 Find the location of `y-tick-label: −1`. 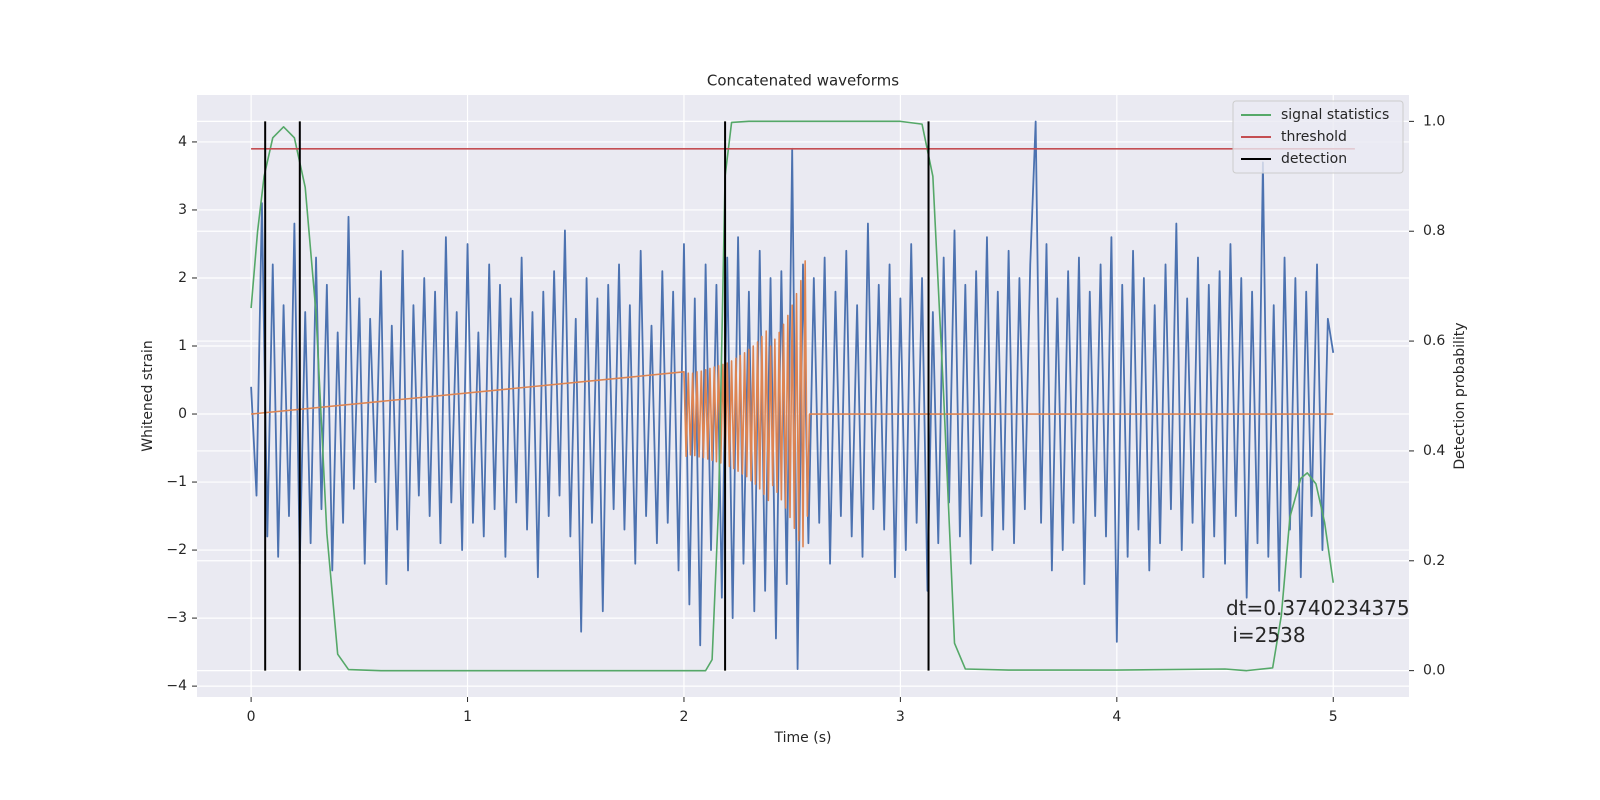

y-tick-label: −1 is located at coordinates (176, 482).